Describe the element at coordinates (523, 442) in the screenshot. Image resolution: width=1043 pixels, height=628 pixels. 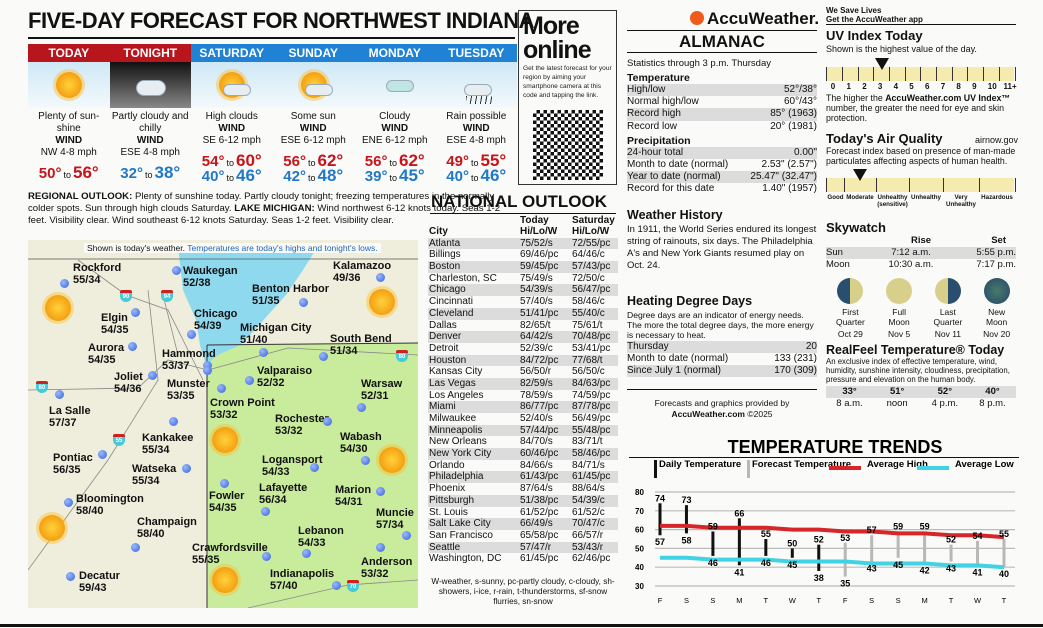
I see `table-row: New Orleans 84/70/s 83/71/t` at that location.